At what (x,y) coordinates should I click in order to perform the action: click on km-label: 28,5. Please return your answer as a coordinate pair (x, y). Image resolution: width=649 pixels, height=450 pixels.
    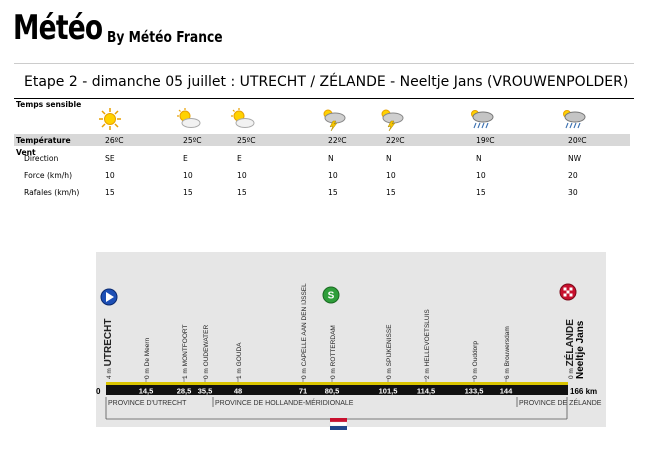
    Looking at the image, I should click on (184, 391).